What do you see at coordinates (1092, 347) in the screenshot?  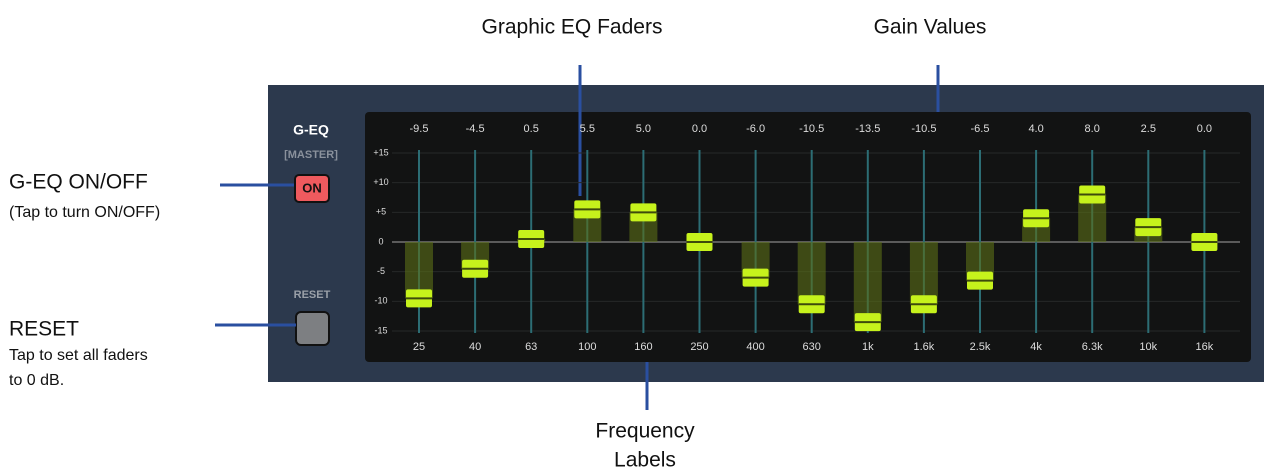 I see `frequency-label: 6.3k` at bounding box center [1092, 347].